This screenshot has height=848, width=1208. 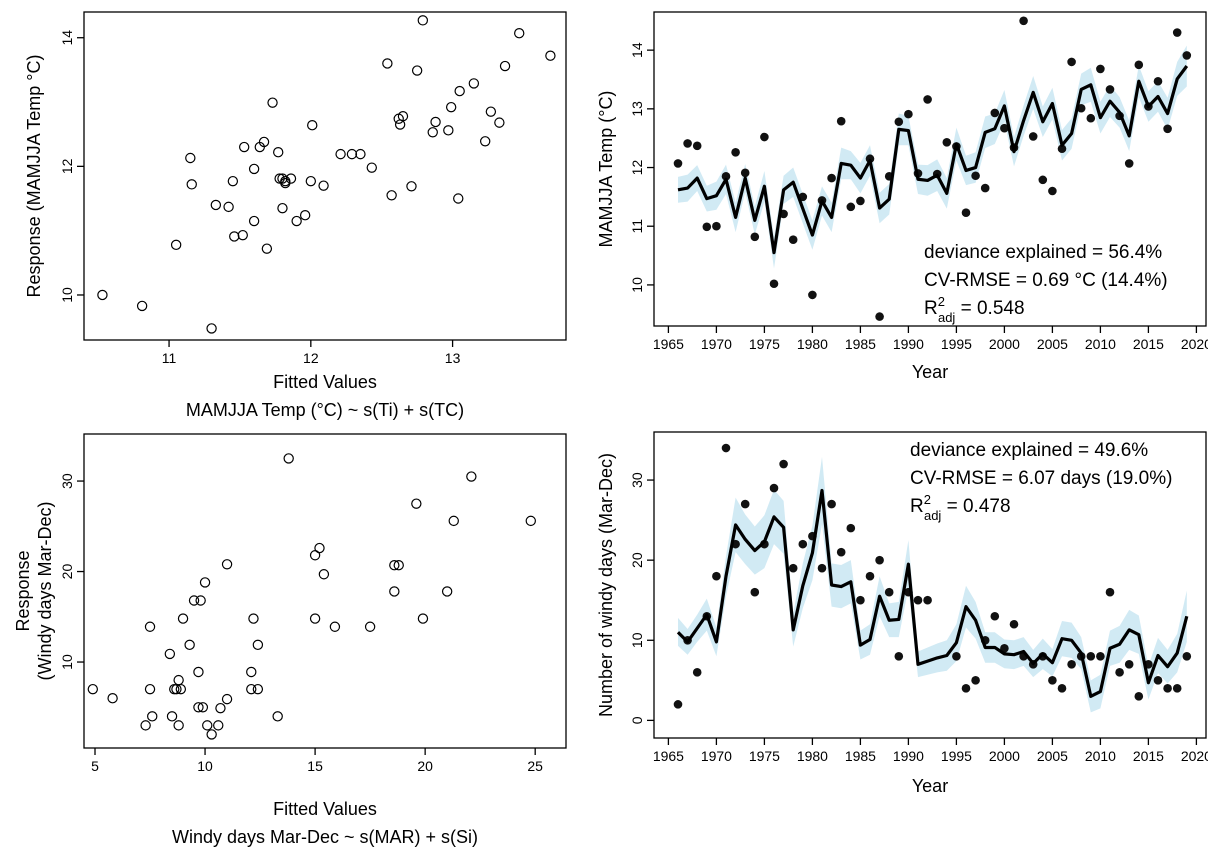 I want to click on r2-symbol: R, so click(x=917, y=506).